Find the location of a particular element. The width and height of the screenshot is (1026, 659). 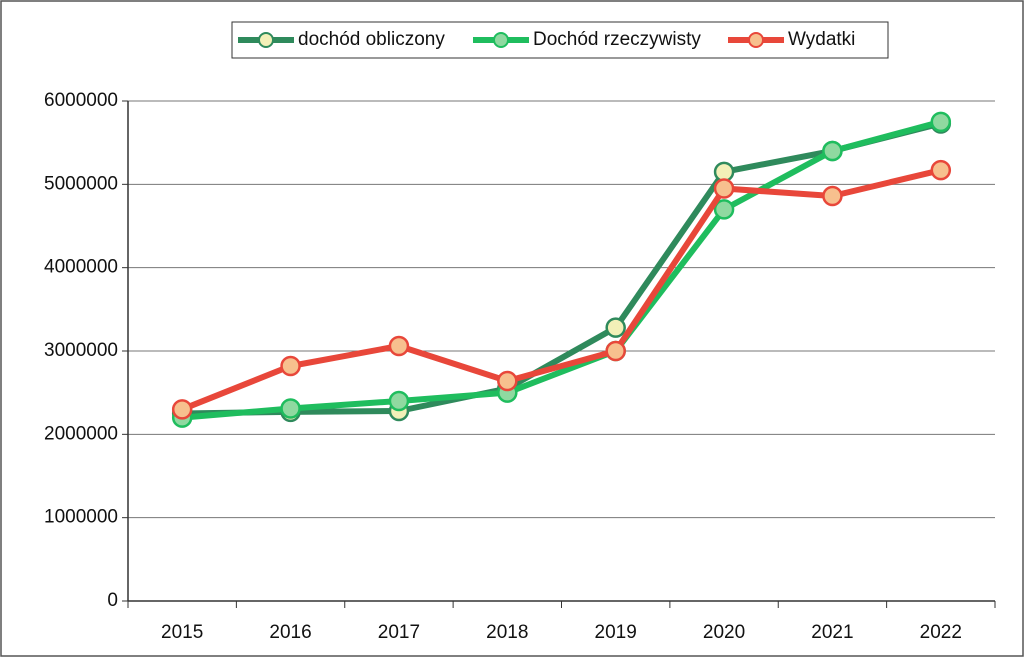

y-tick-label: 0 is located at coordinates (112, 600).